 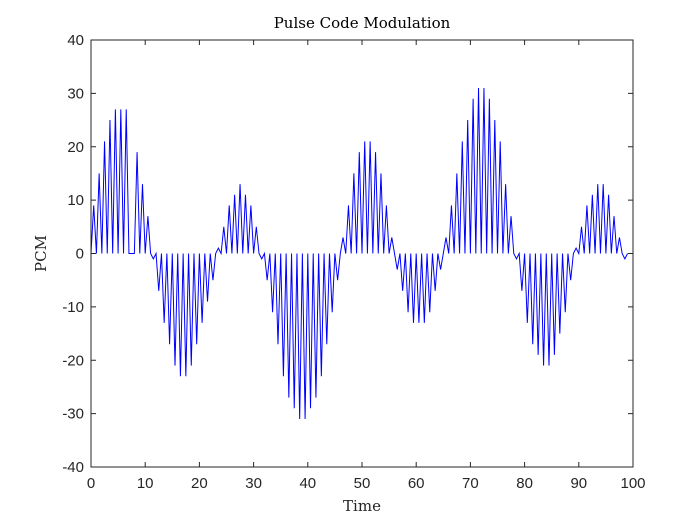 I want to click on x-tick-label: 20, so click(x=199, y=483).